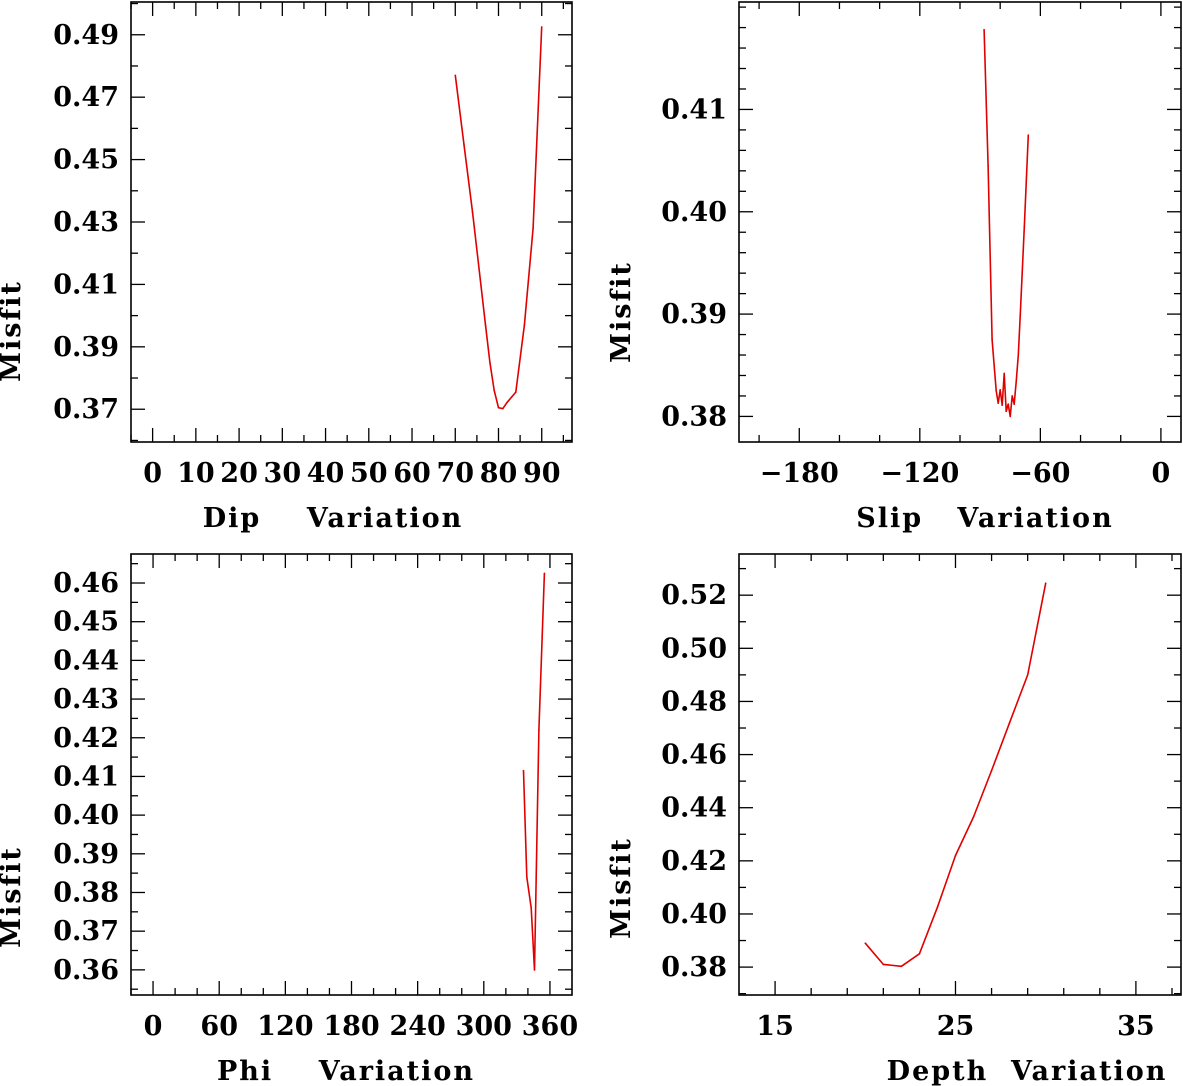 This screenshot has width=1183, height=1086. Describe the element at coordinates (984, 518) in the screenshot. I see `x-axis-label: Slip Variation` at that location.